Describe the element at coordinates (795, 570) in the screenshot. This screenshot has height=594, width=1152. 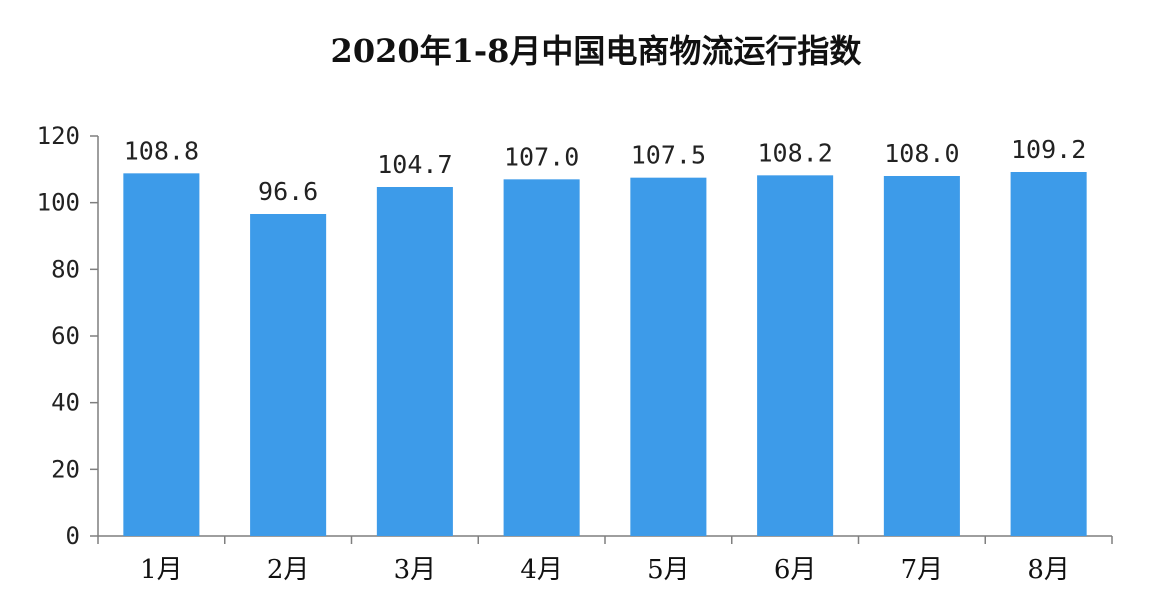
I see `x-tick-label: 6月` at that location.